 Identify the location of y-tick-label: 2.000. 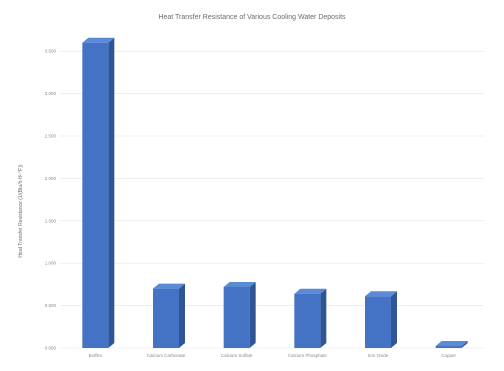
(51, 178).